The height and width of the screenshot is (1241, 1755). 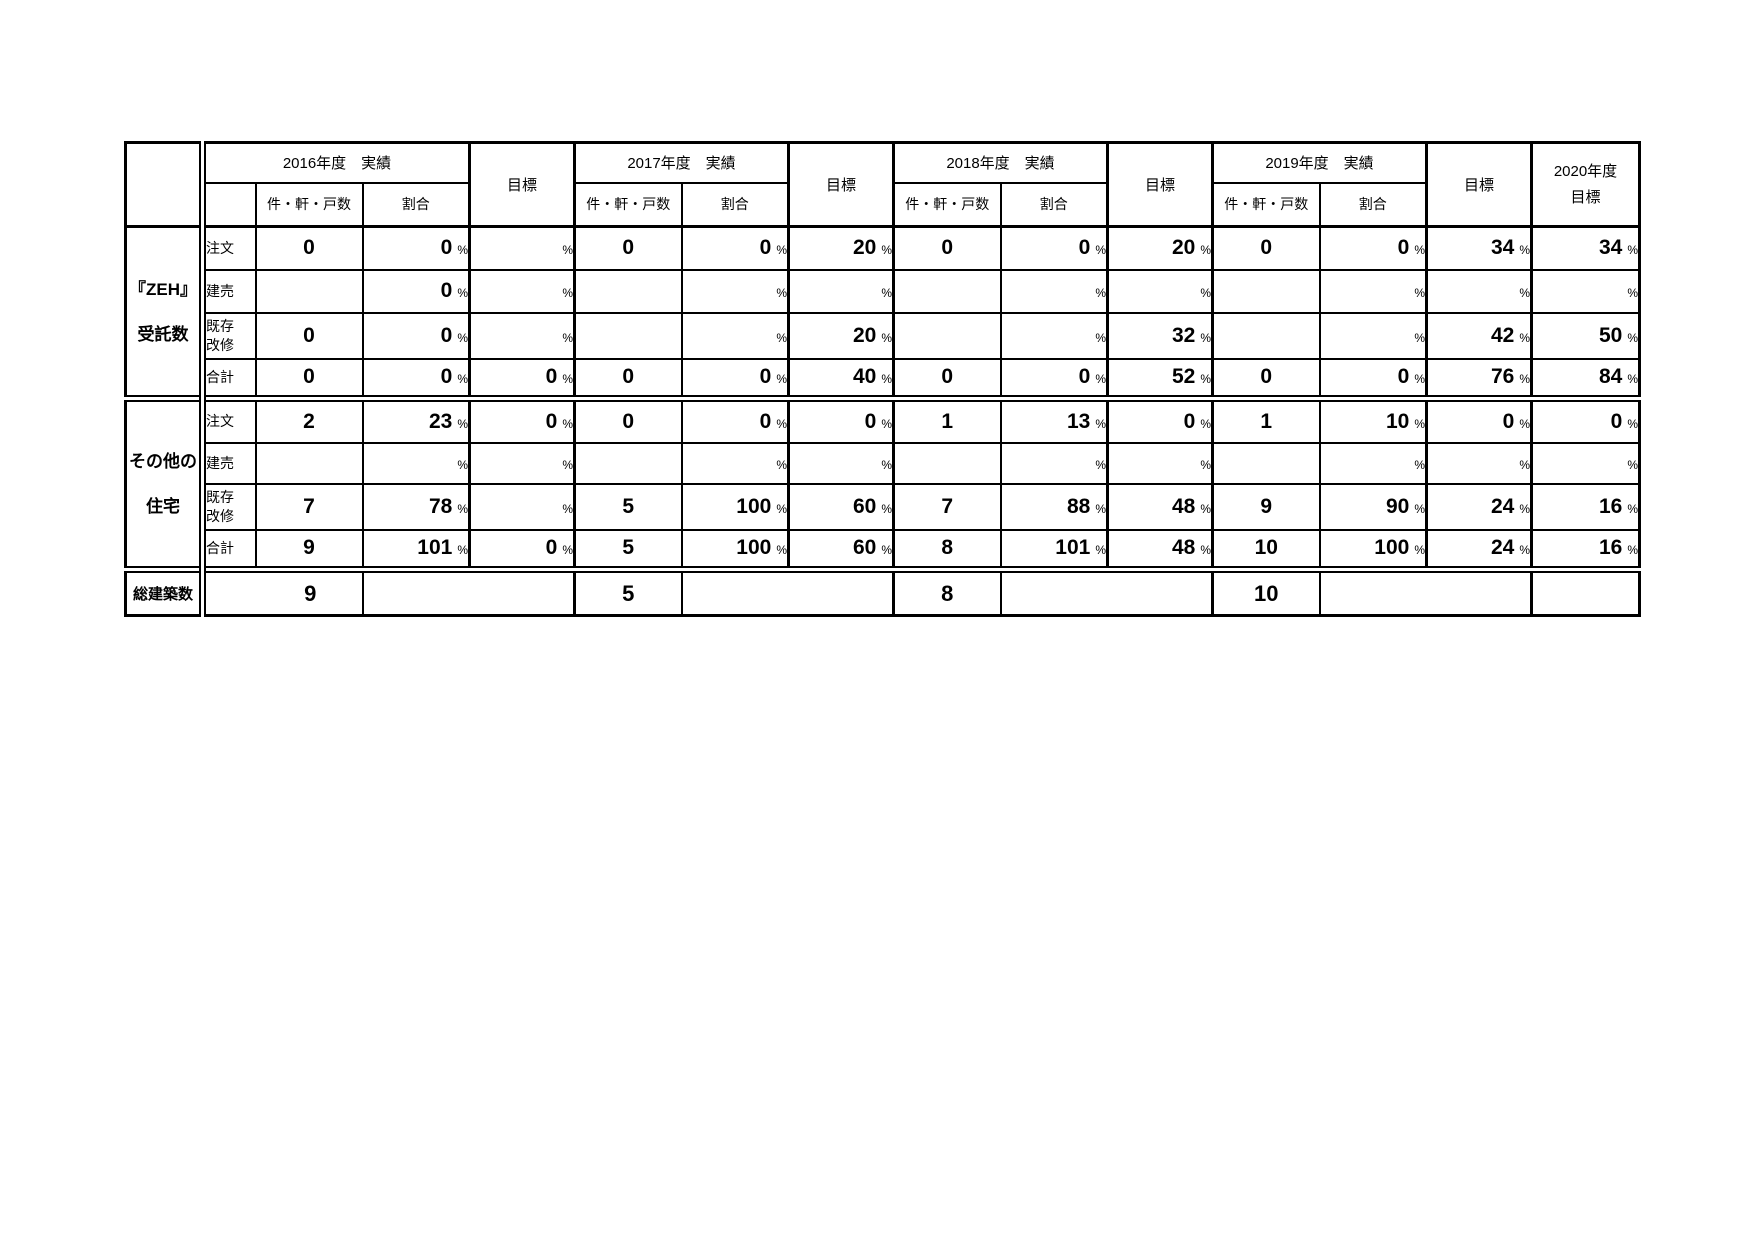 I want to click on count-header-2018: 件・軒・戸数, so click(x=947, y=204).